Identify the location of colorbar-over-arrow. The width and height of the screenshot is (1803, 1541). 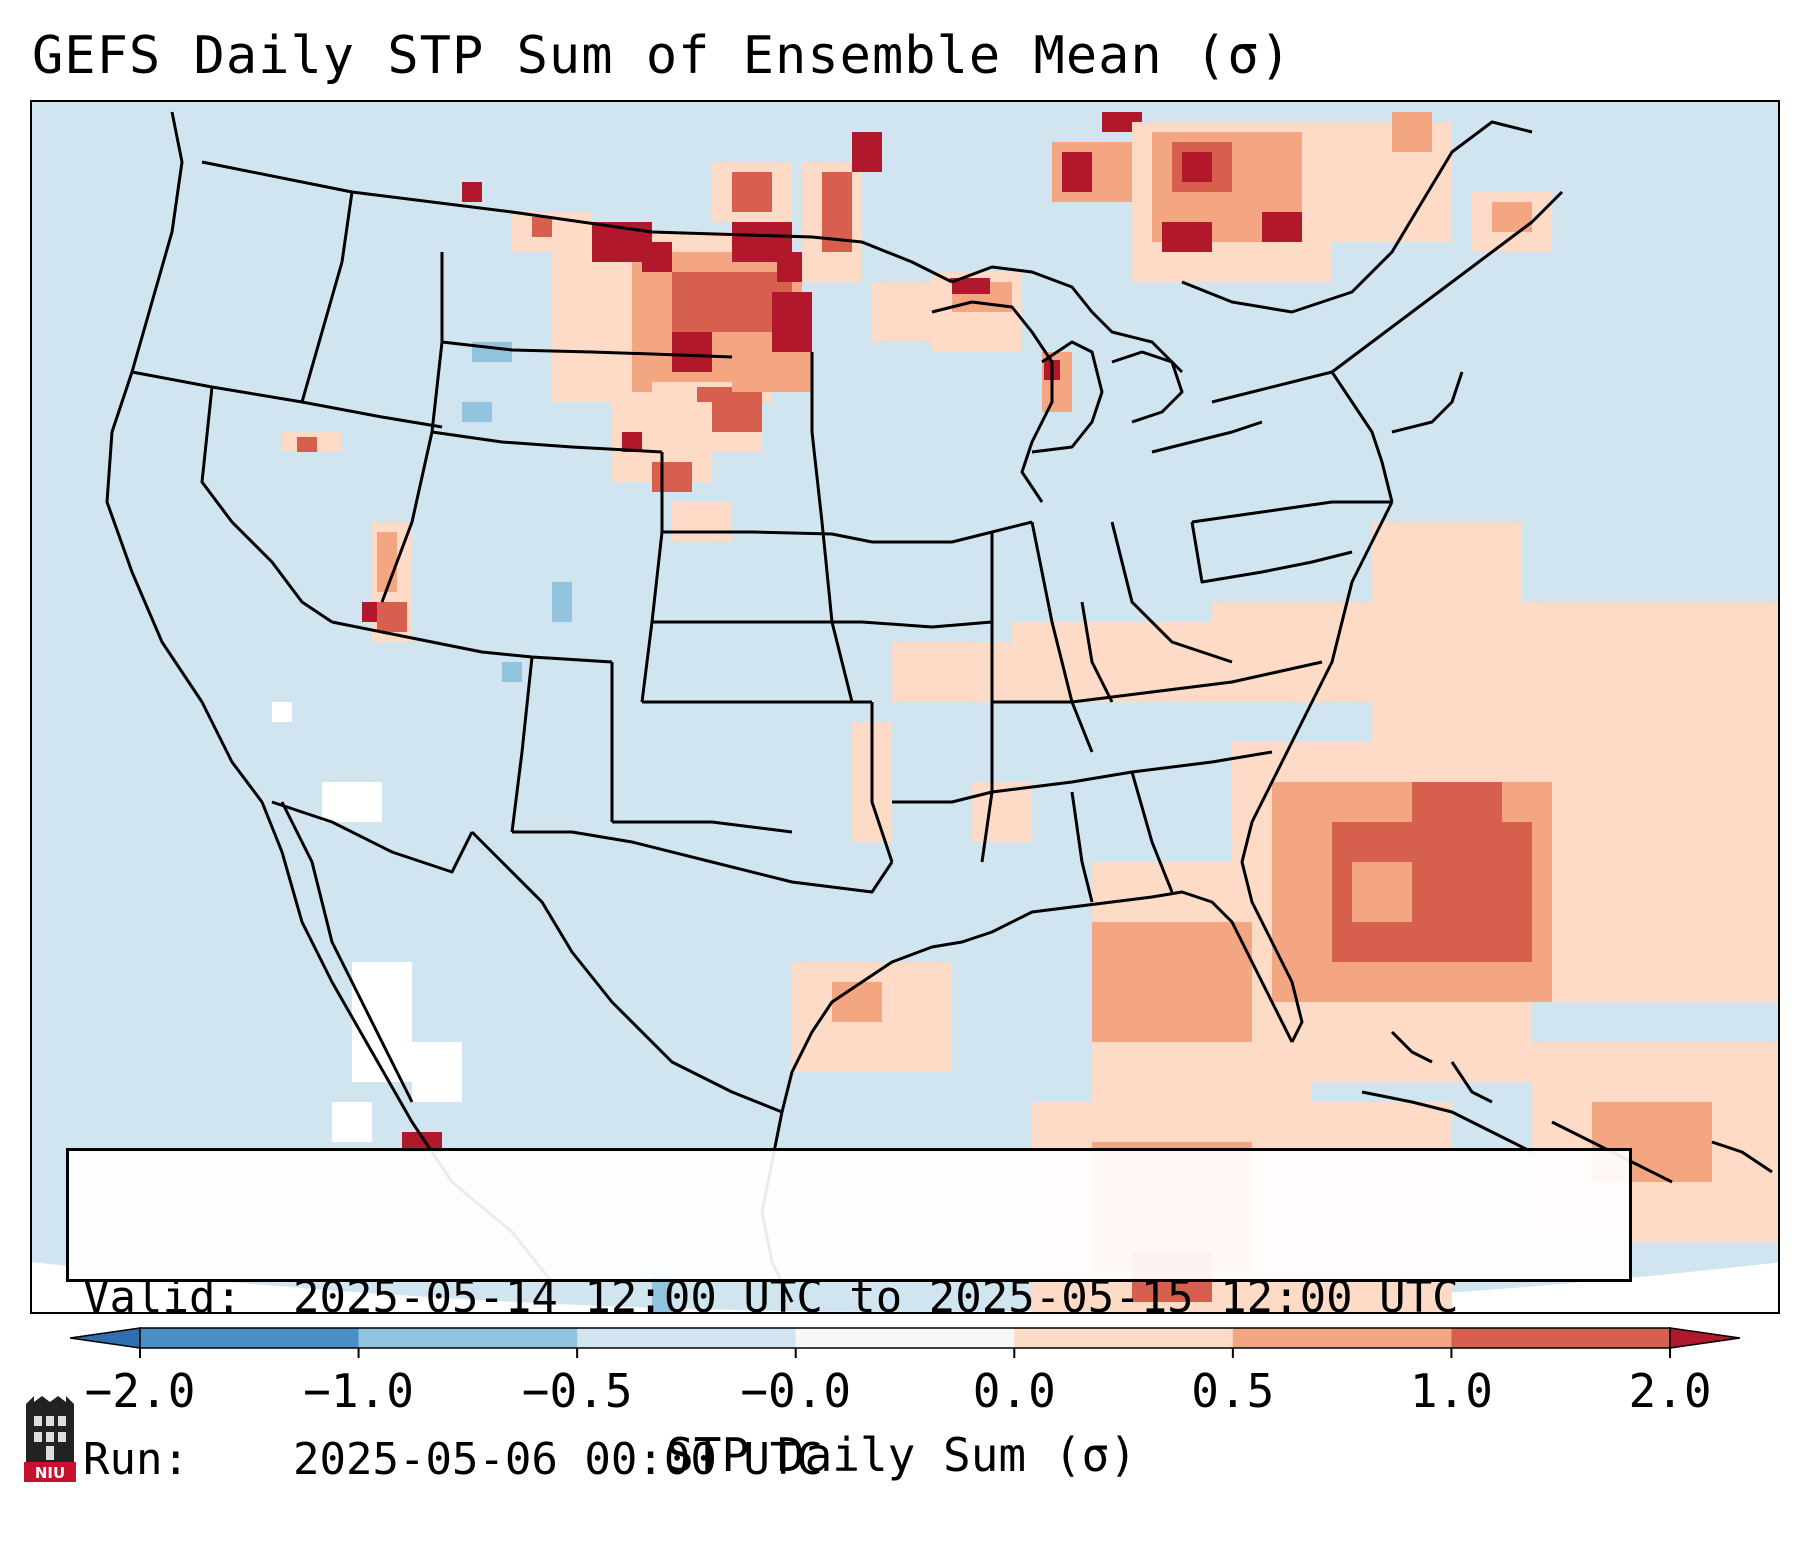
(1704, 1338).